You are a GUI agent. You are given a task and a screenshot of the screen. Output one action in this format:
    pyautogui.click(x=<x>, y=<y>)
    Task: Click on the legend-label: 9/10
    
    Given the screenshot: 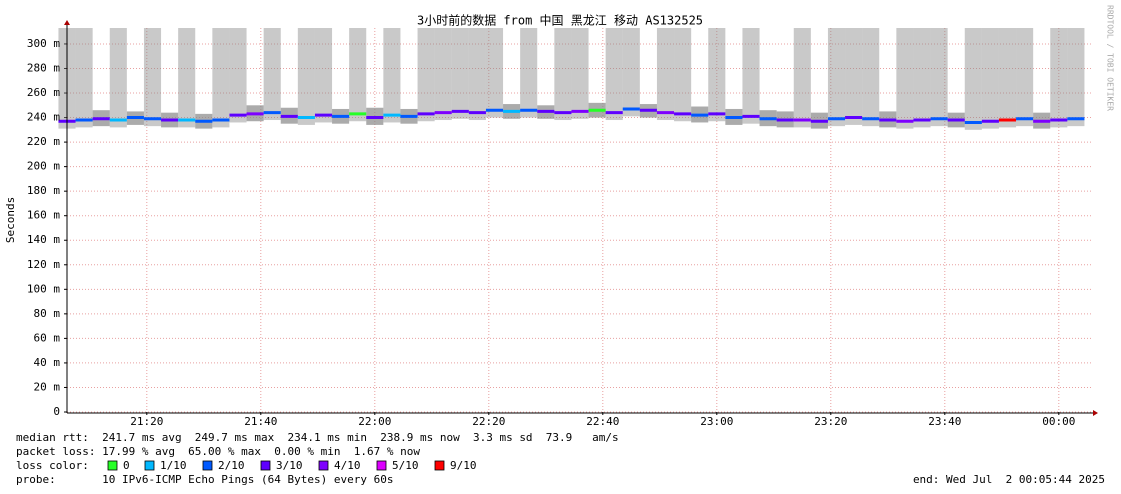 What is the action you would take?
    pyautogui.click(x=463, y=465)
    